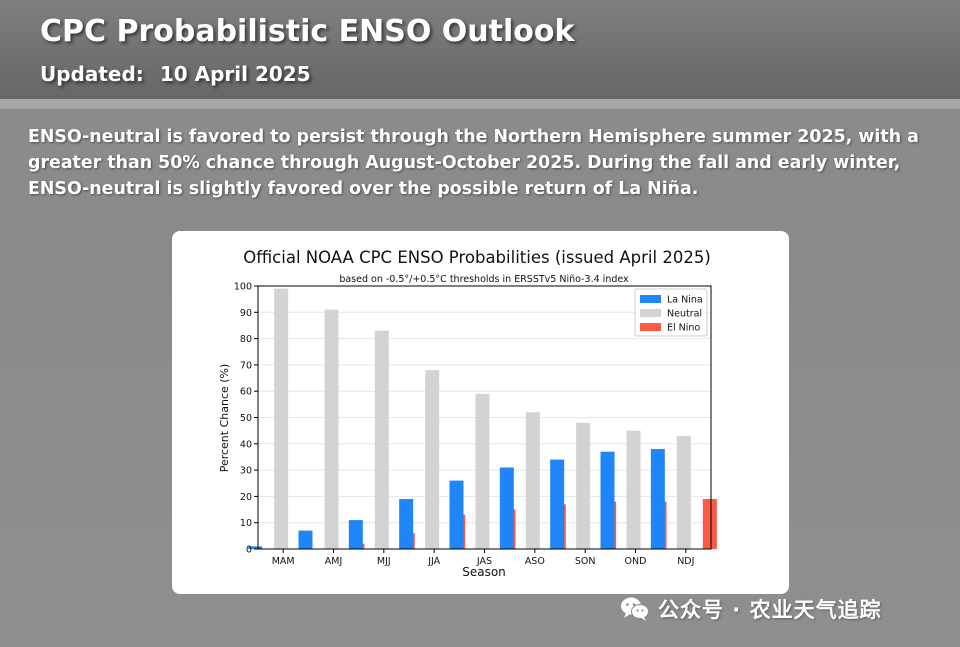 This screenshot has height=647, width=960. I want to click on y-tick-label: 40, so click(246, 444).